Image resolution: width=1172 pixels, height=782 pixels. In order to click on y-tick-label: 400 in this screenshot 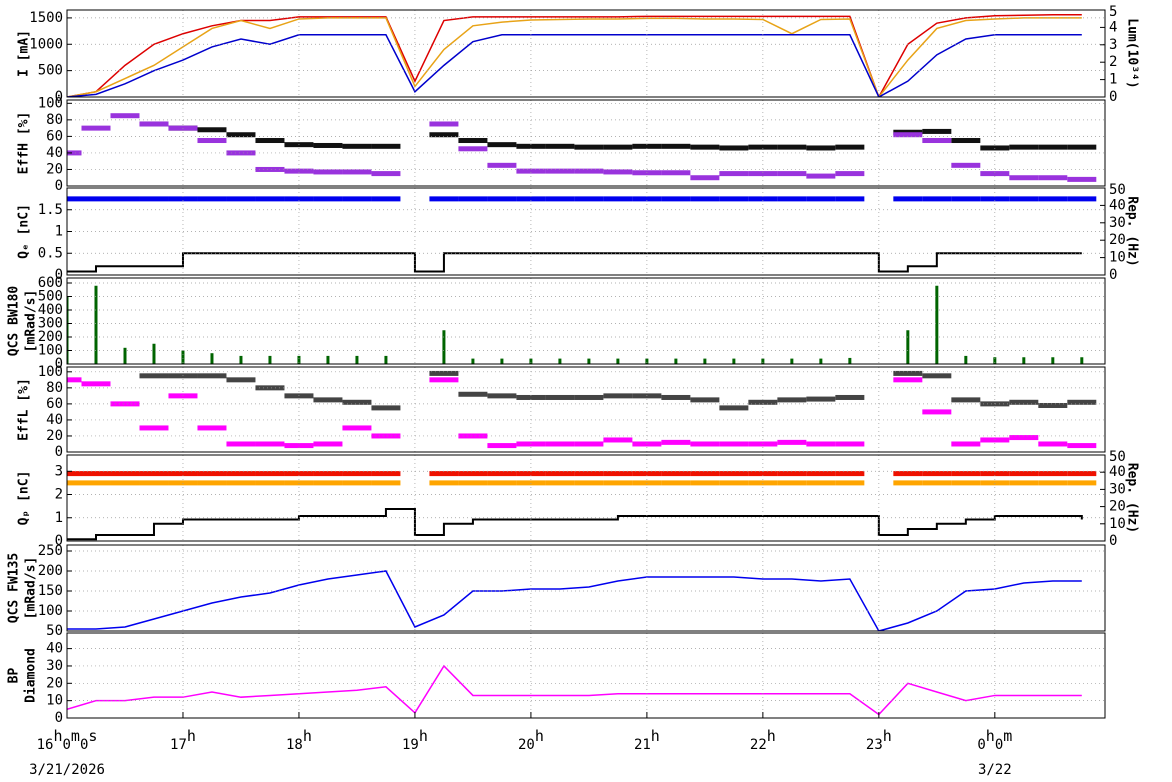, I will do `click(50, 310)`.